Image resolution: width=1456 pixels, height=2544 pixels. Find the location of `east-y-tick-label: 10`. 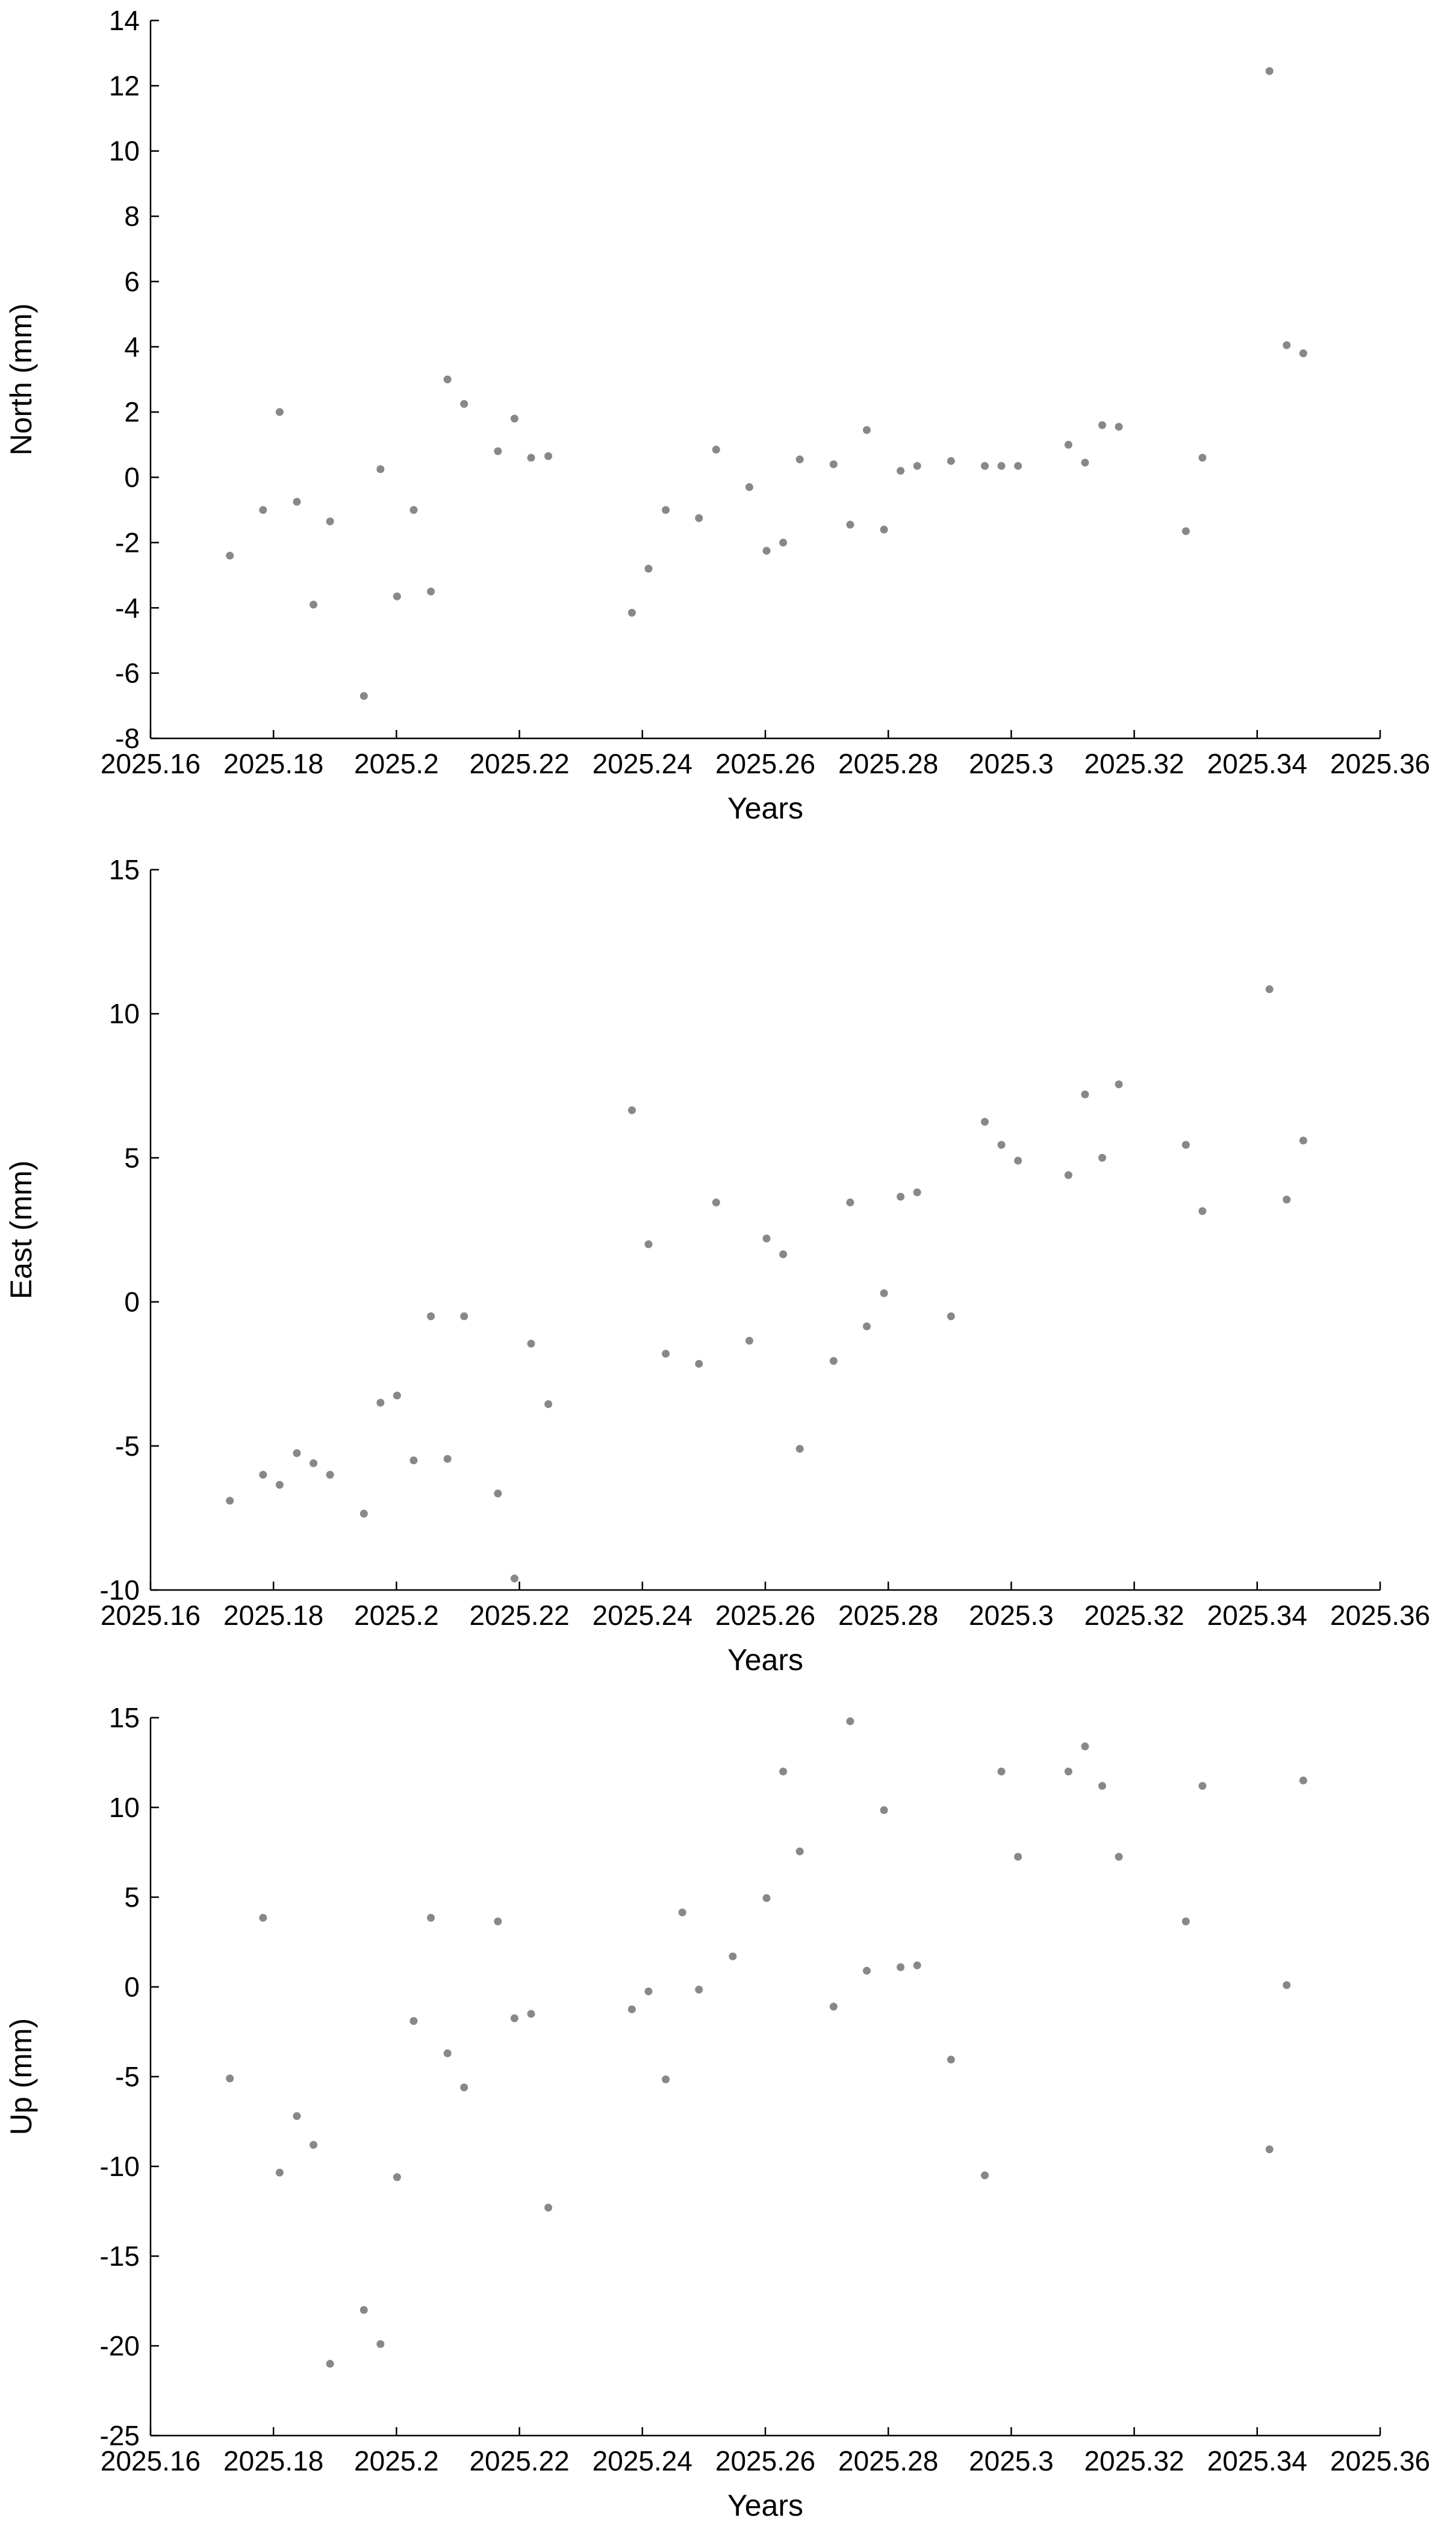

east-y-tick-label: 10 is located at coordinates (125, 1014).